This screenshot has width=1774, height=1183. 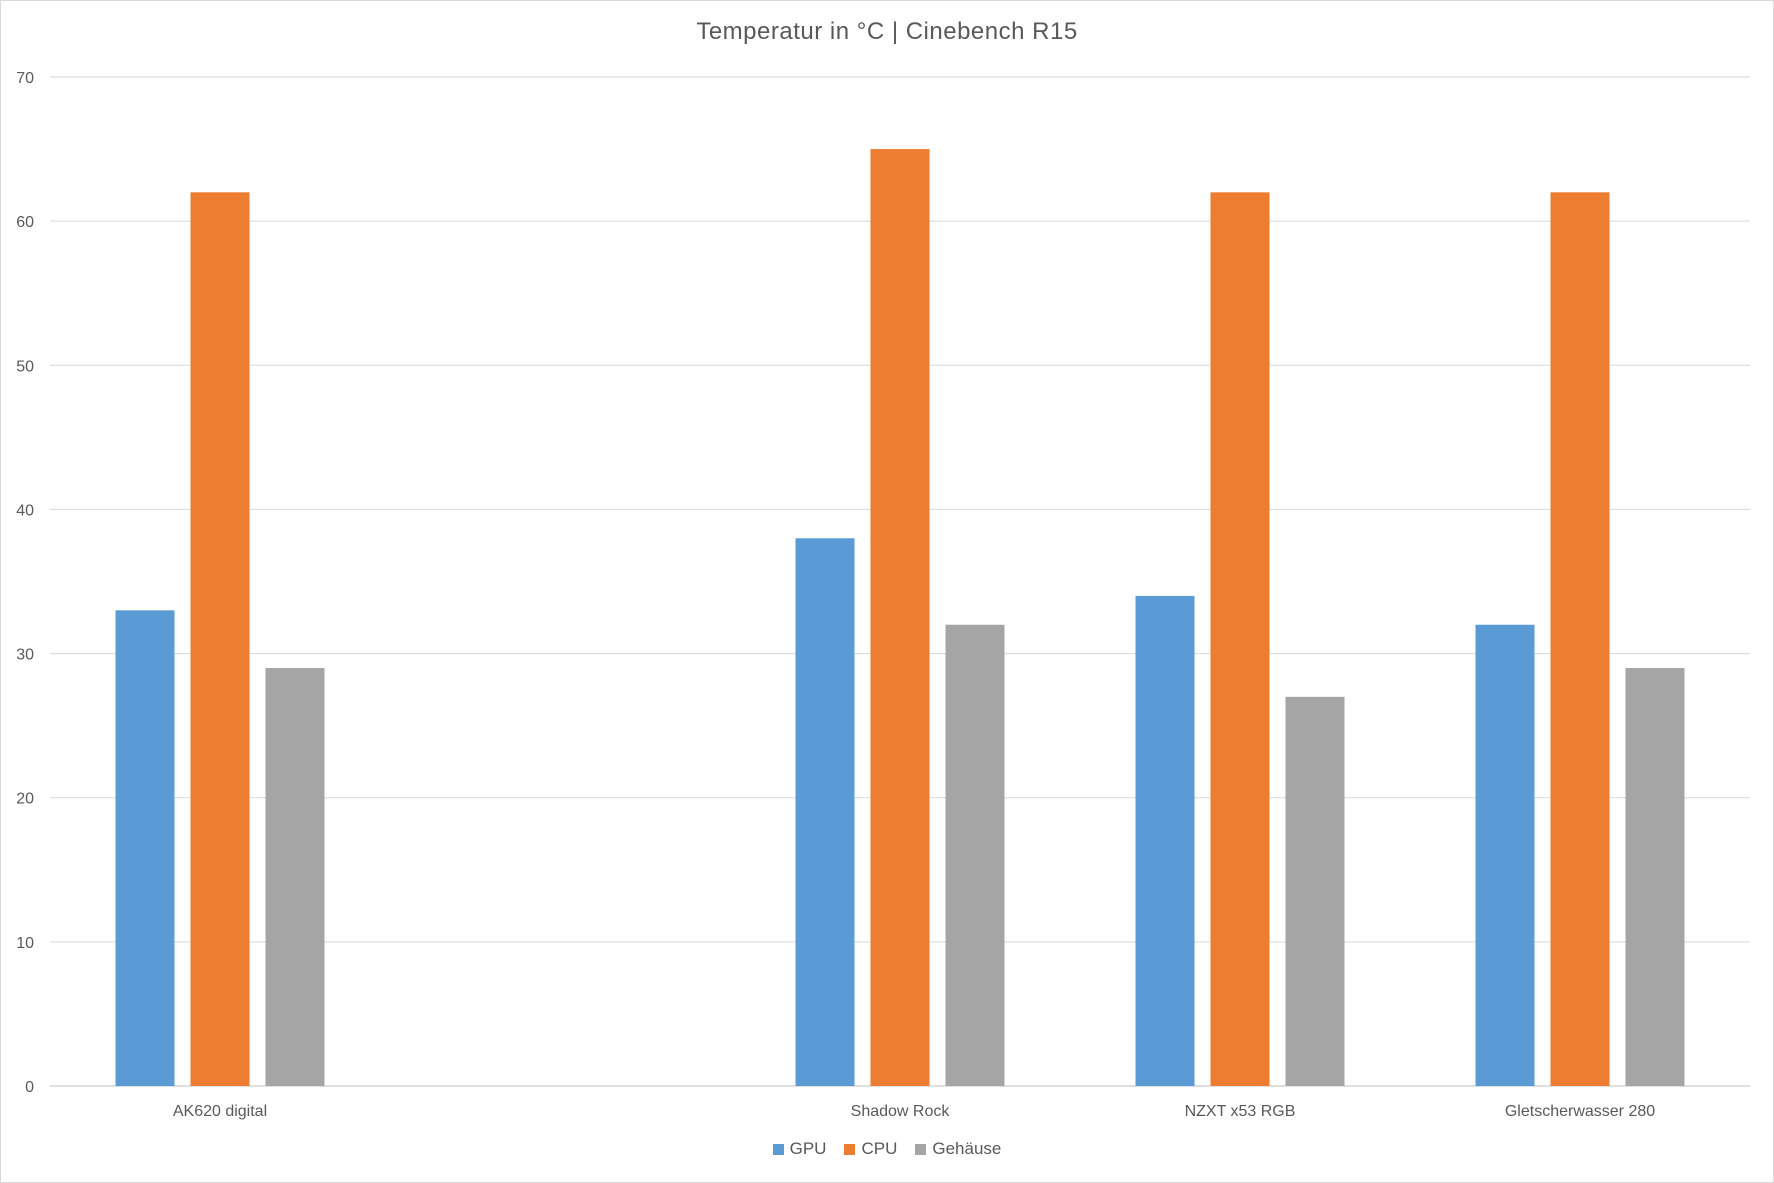 I want to click on y-tick-label: 40, so click(x=25, y=510).